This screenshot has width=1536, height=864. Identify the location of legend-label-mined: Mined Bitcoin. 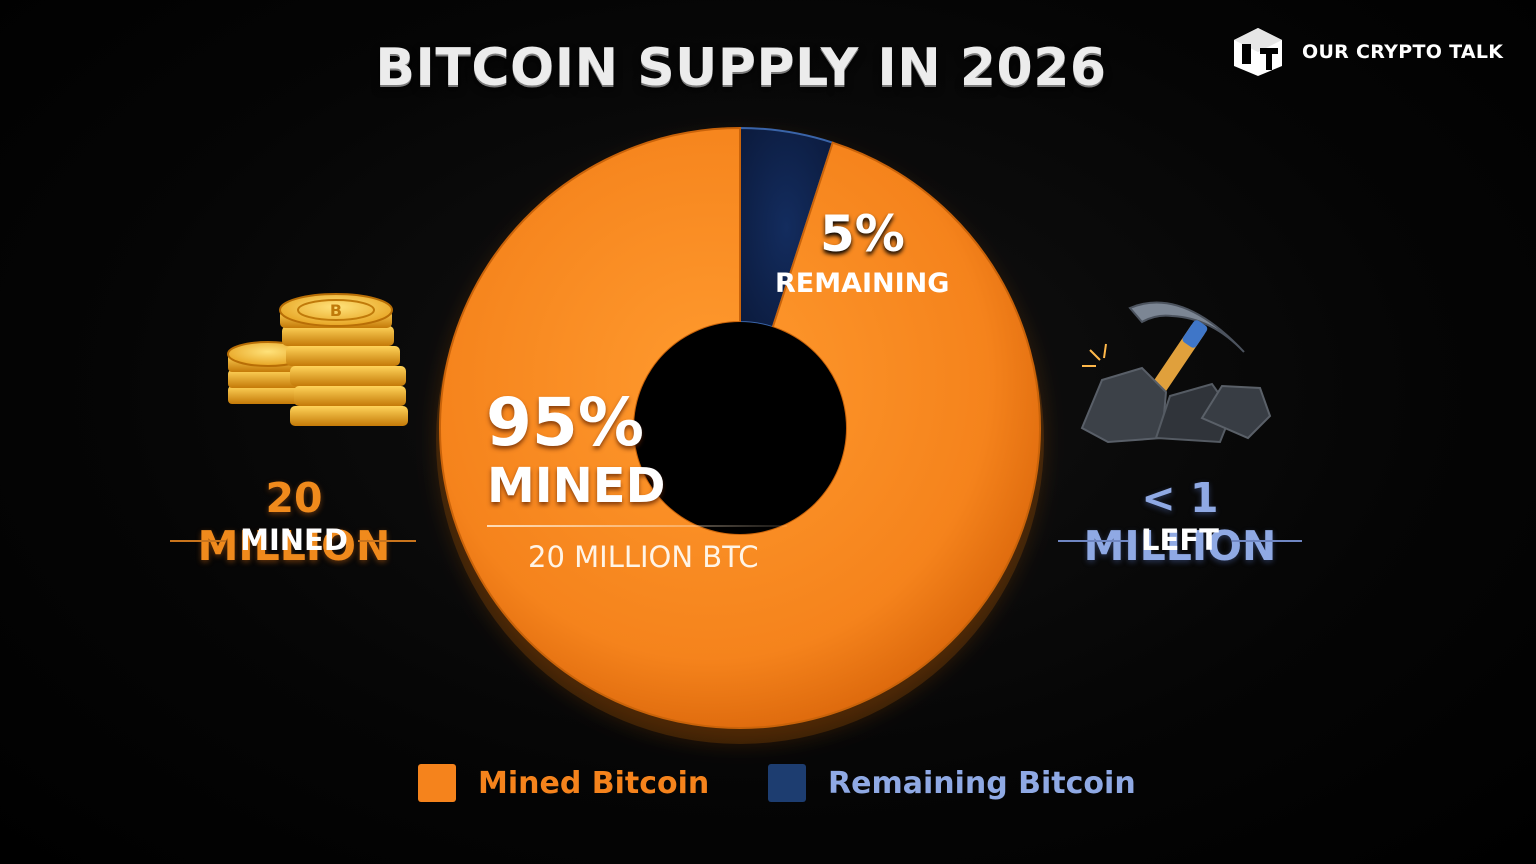
(594, 783).